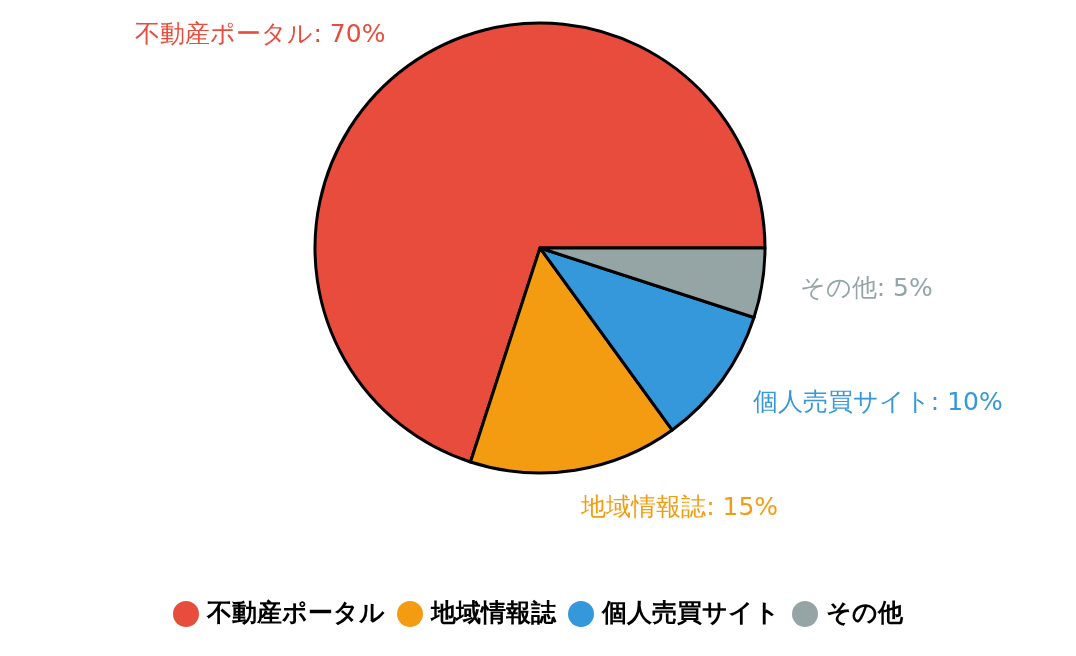 The width and height of the screenshot is (1076, 656). I want to click on data-label: その他: 5%, so click(866, 288).